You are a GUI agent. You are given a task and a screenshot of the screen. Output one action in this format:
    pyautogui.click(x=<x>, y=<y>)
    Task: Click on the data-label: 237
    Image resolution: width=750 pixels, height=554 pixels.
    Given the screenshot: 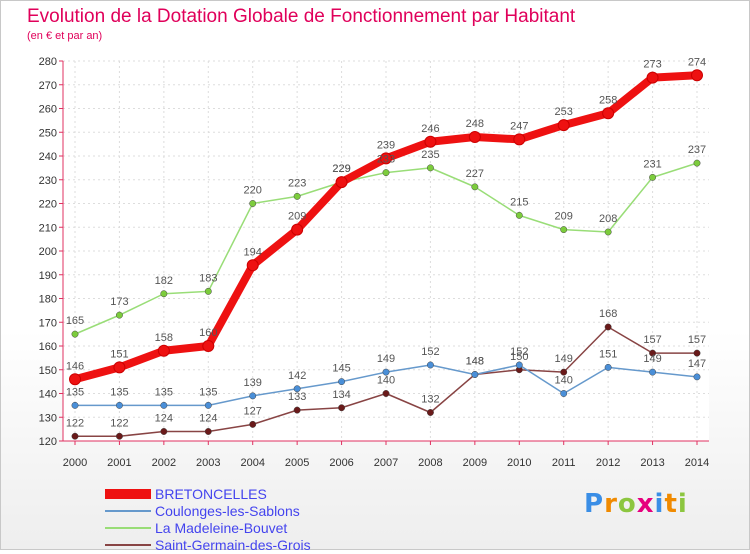 What is the action you would take?
    pyautogui.click(x=697, y=150)
    